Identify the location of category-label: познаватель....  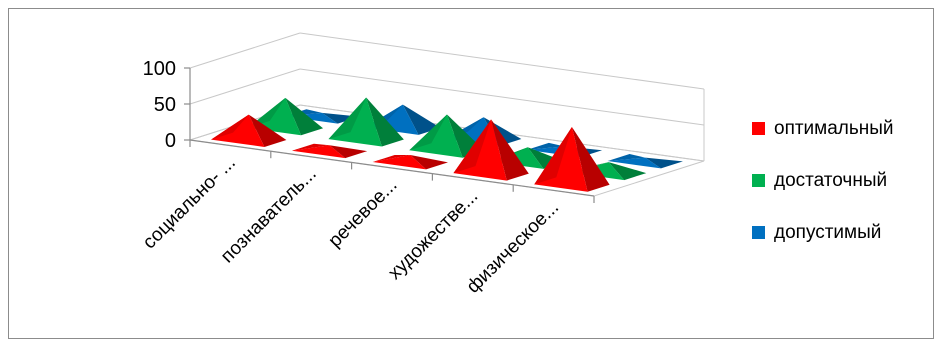
(269, 215).